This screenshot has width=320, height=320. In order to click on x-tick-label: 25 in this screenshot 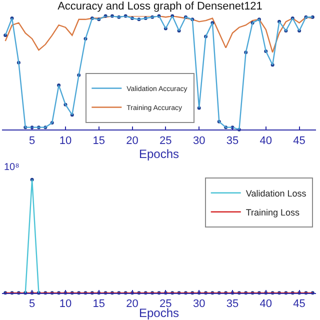, I will do `click(166, 140)`.